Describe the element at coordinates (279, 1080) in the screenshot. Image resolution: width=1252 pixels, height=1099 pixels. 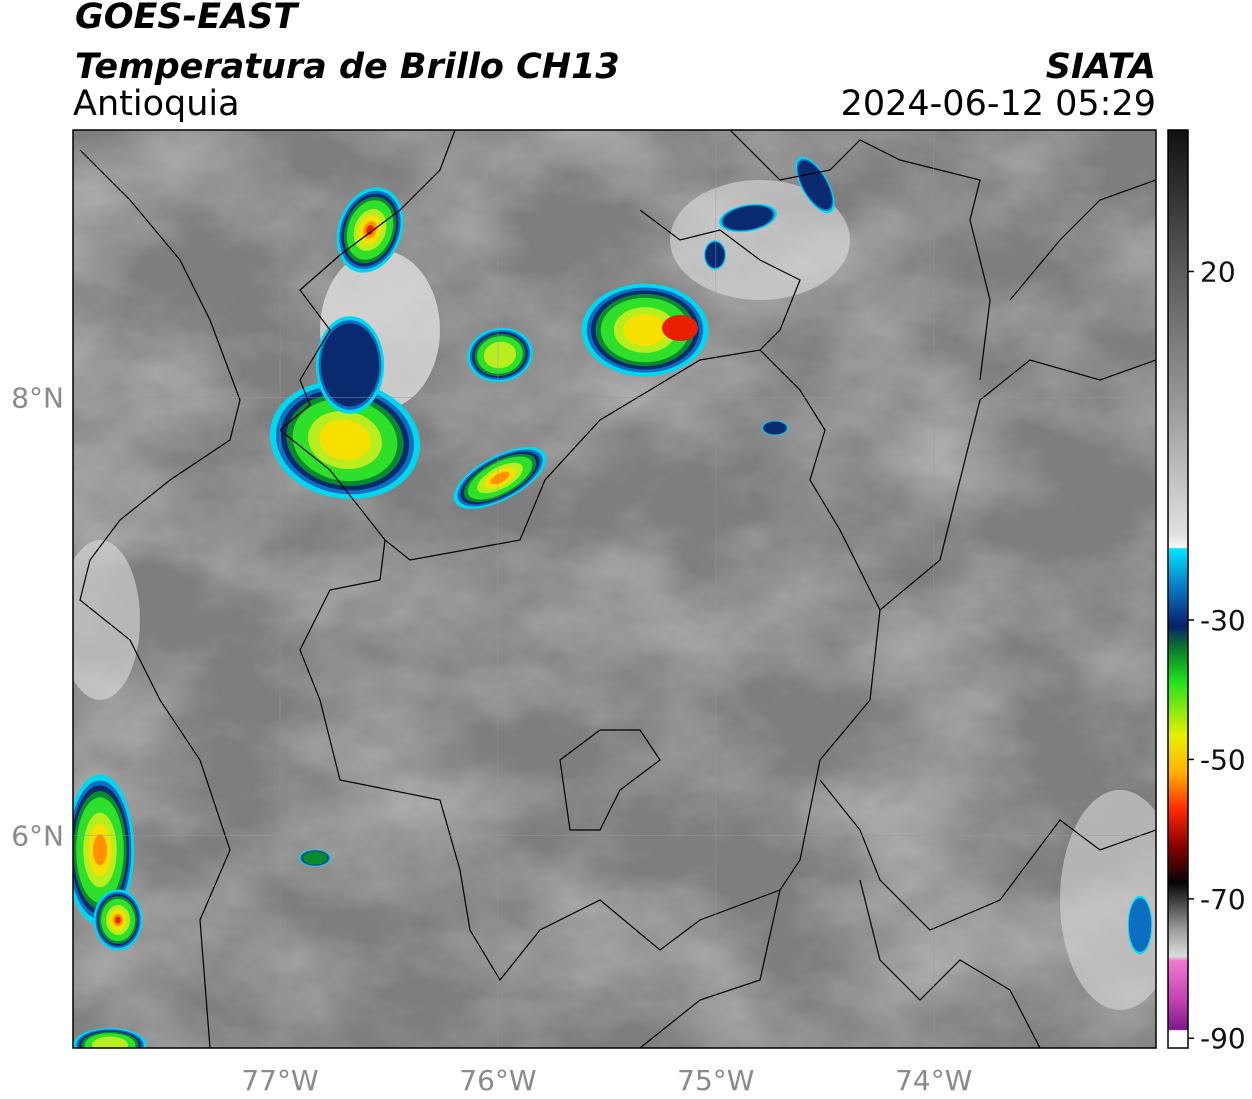
I see `lon-tick-label: 77°W` at that location.